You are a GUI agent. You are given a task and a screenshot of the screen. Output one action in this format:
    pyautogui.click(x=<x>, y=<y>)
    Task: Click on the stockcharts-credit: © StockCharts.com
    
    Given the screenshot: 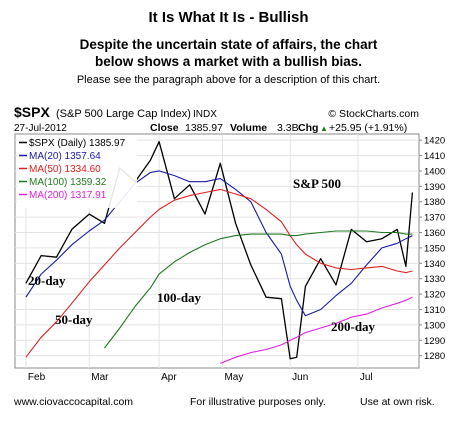 What is the action you would take?
    pyautogui.click(x=373, y=114)
    